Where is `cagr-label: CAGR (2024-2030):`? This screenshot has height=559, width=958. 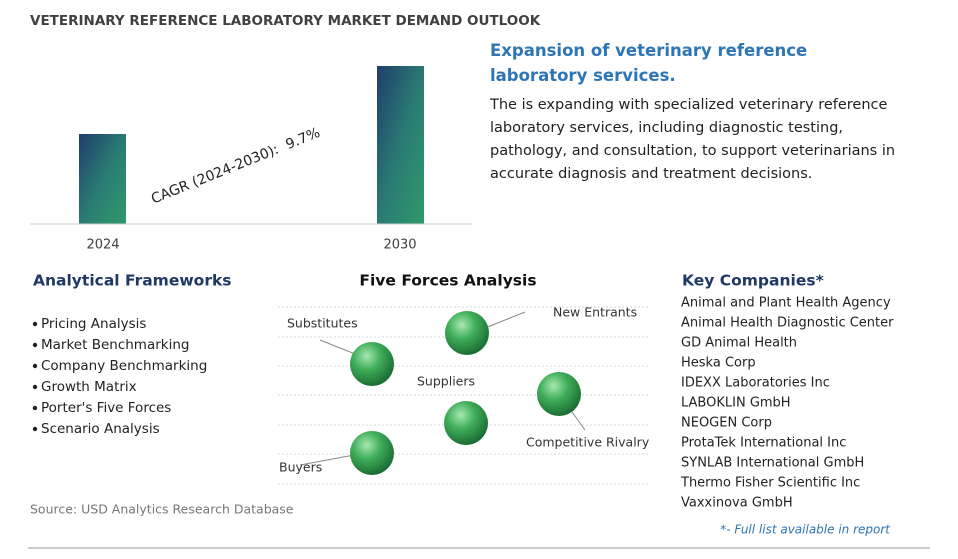 cagr-label: CAGR (2024-2030): is located at coordinates (215, 175).